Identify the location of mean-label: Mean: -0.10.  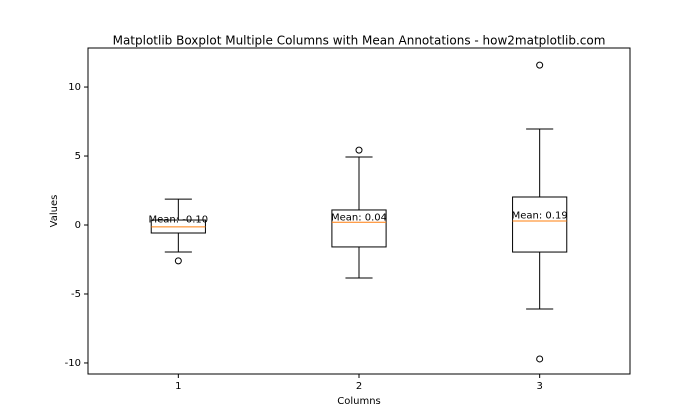
(178, 219).